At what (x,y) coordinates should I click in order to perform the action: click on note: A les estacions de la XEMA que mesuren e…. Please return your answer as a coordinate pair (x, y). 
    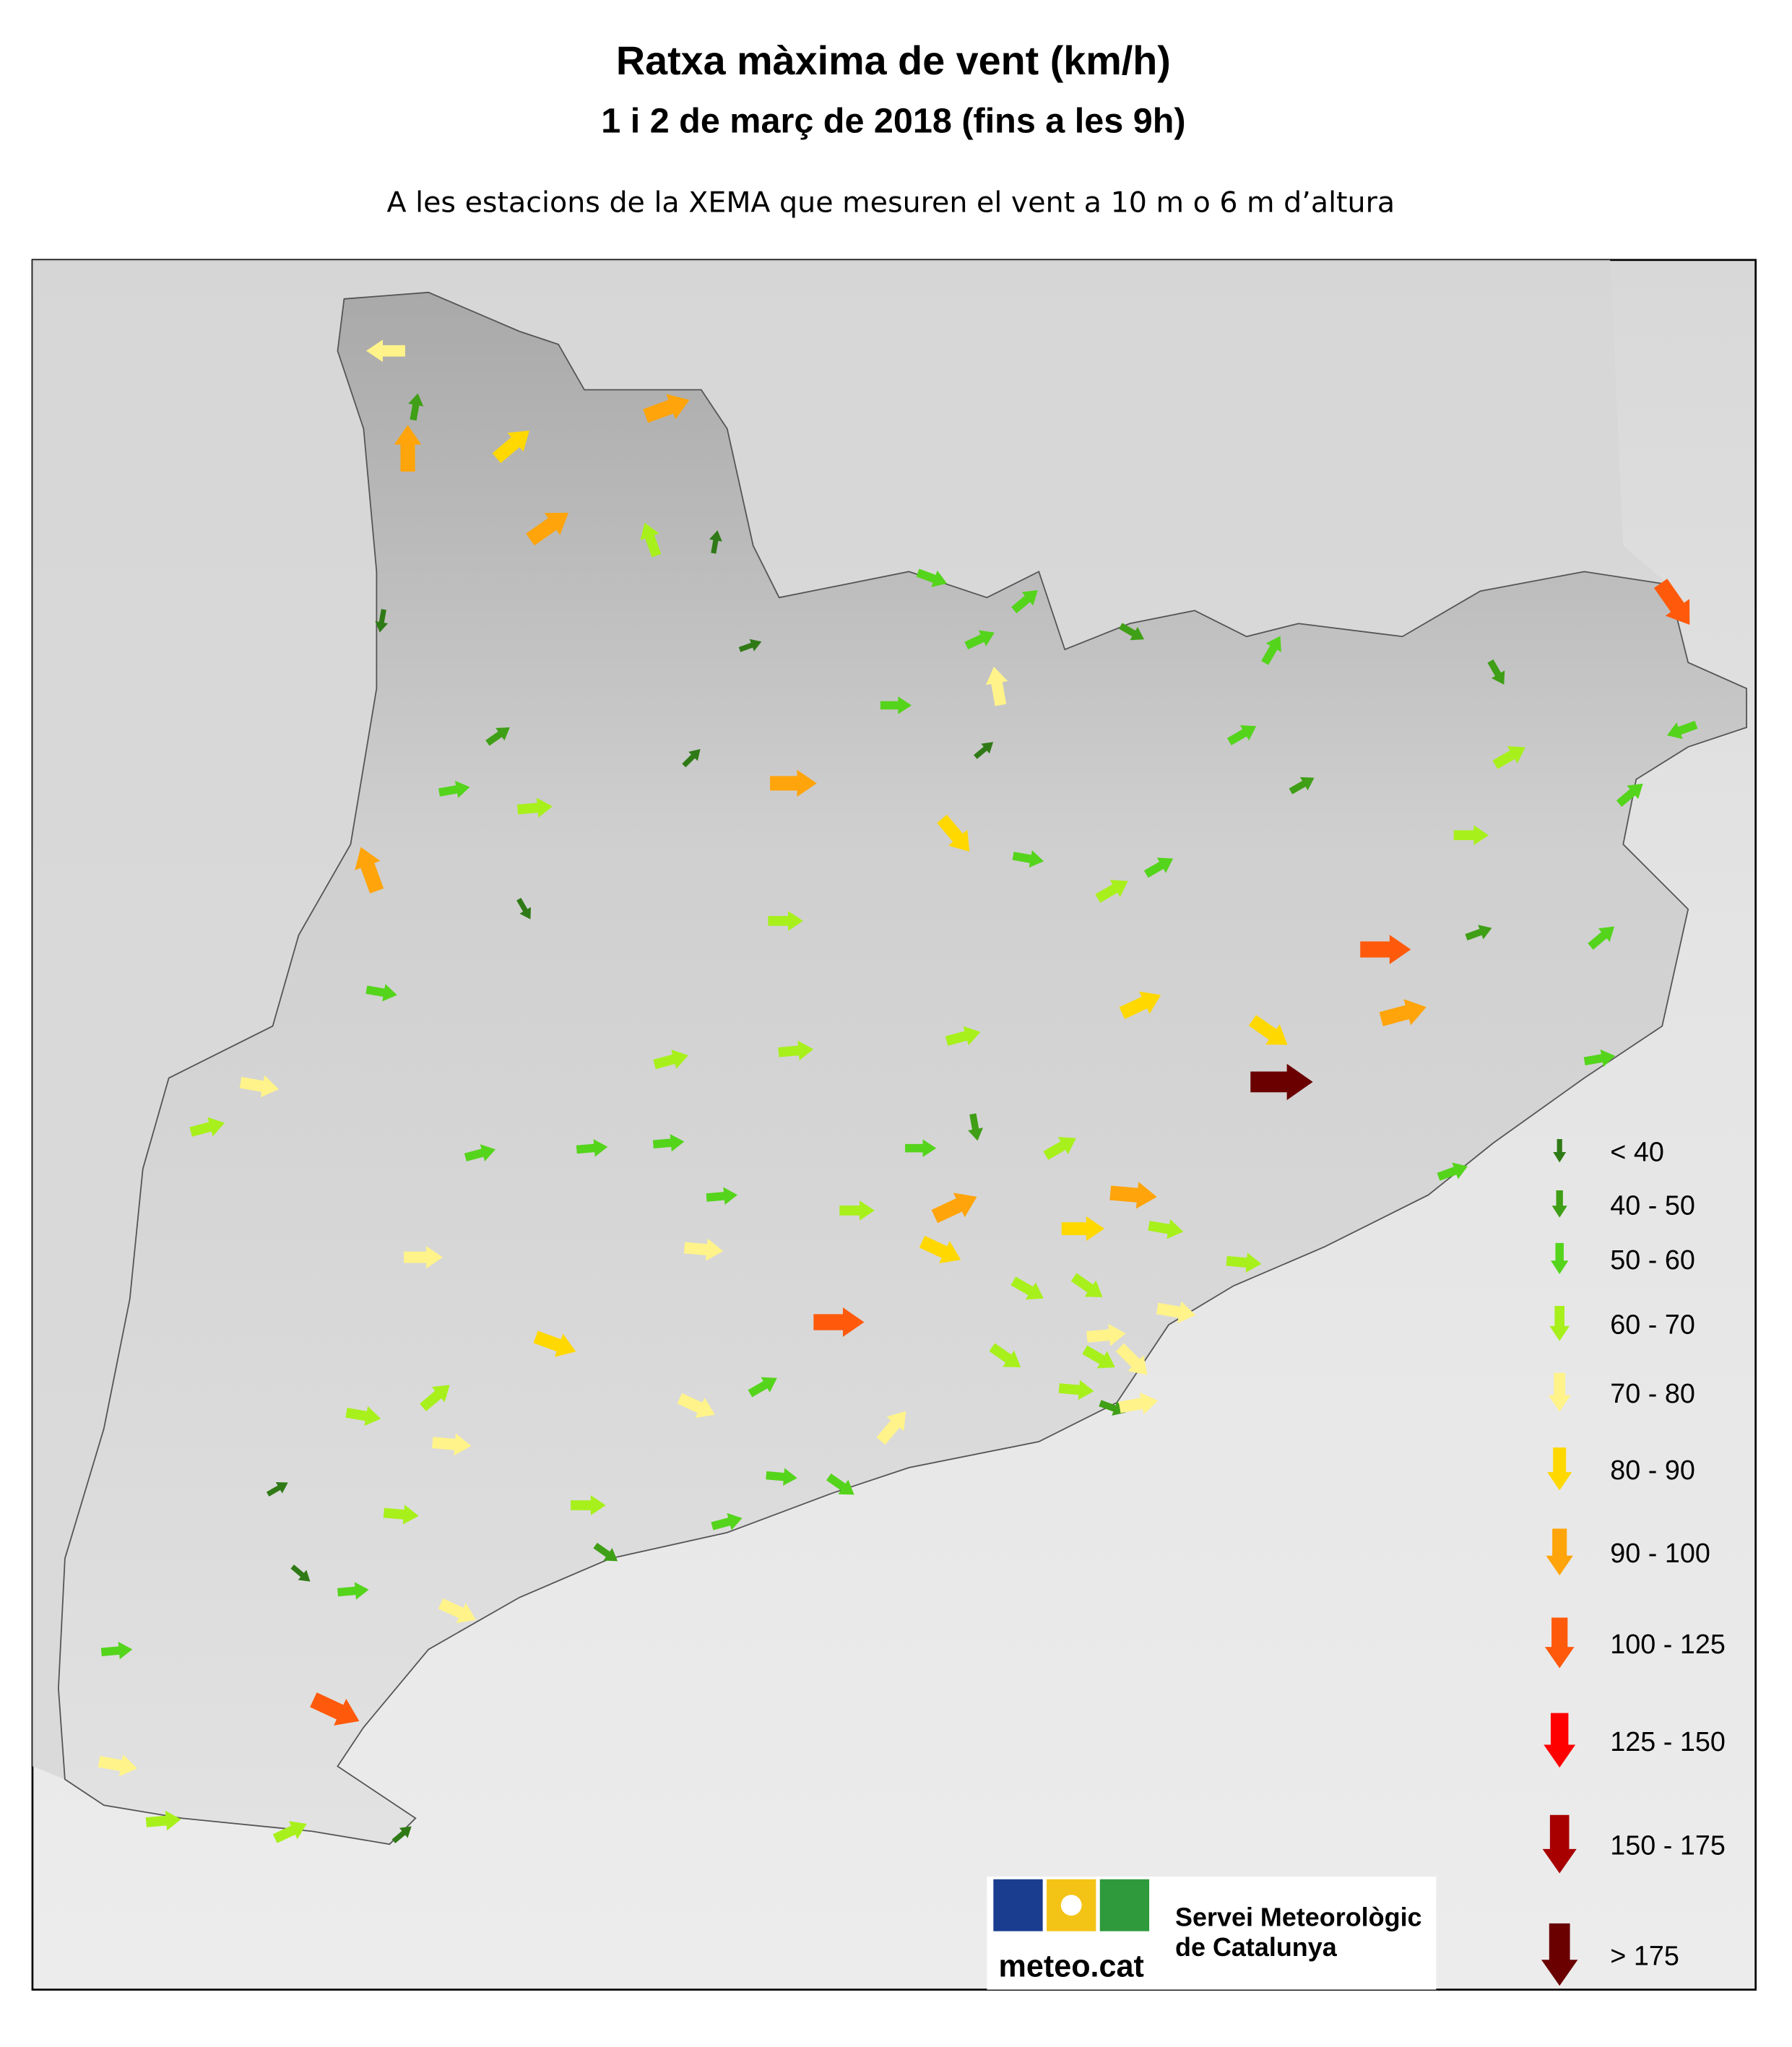
    Looking at the image, I should click on (890, 202).